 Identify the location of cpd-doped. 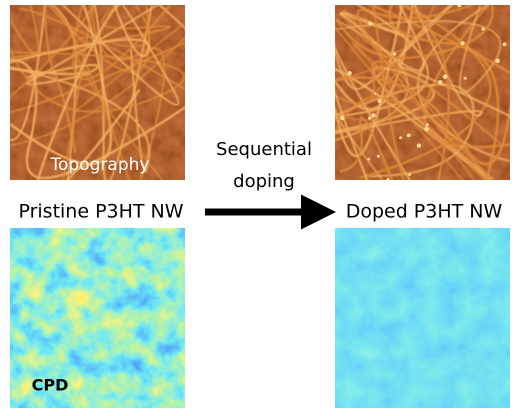
(422, 318).